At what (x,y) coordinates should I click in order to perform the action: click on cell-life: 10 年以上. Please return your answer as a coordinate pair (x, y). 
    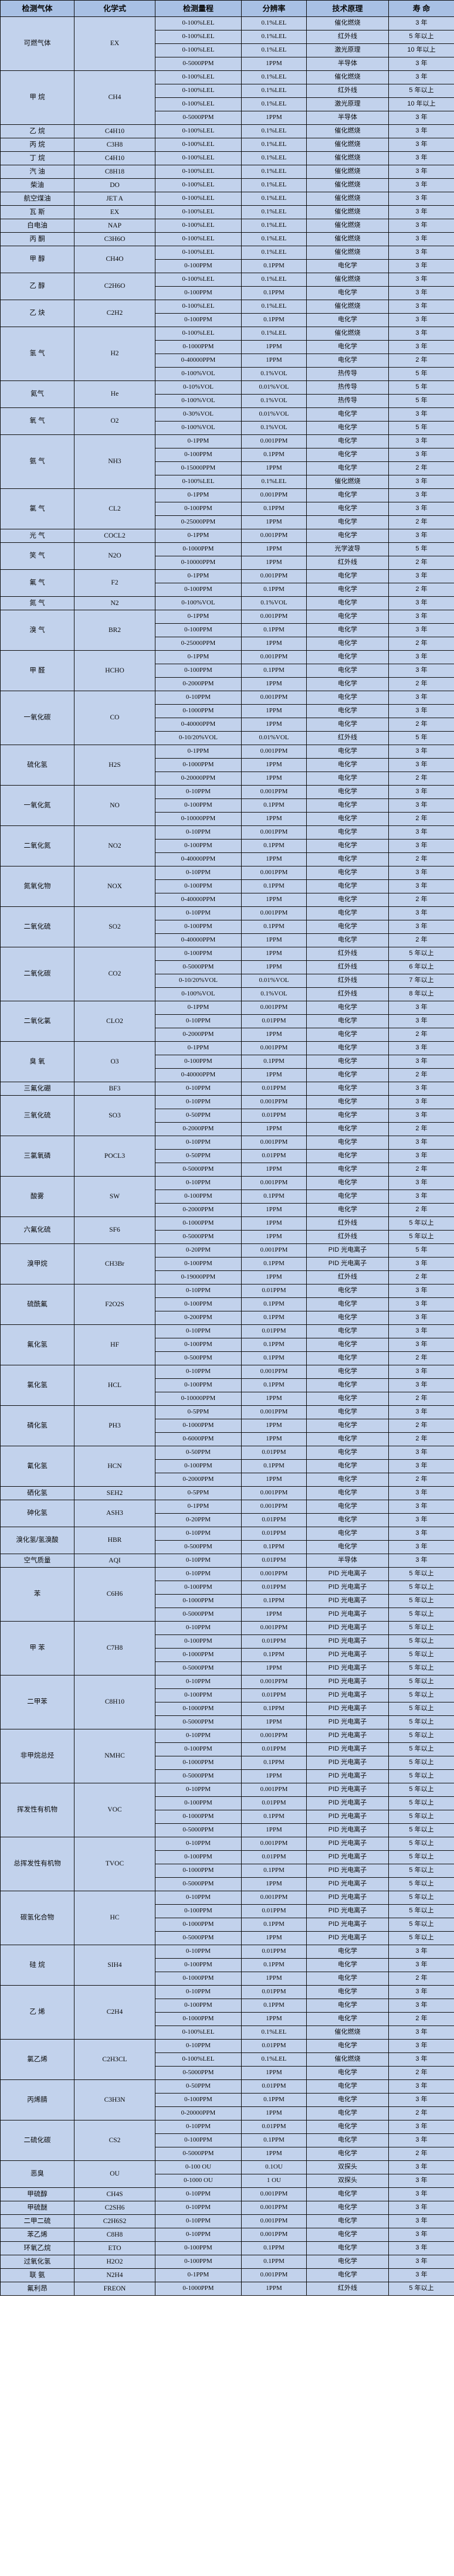
    Looking at the image, I should click on (421, 50).